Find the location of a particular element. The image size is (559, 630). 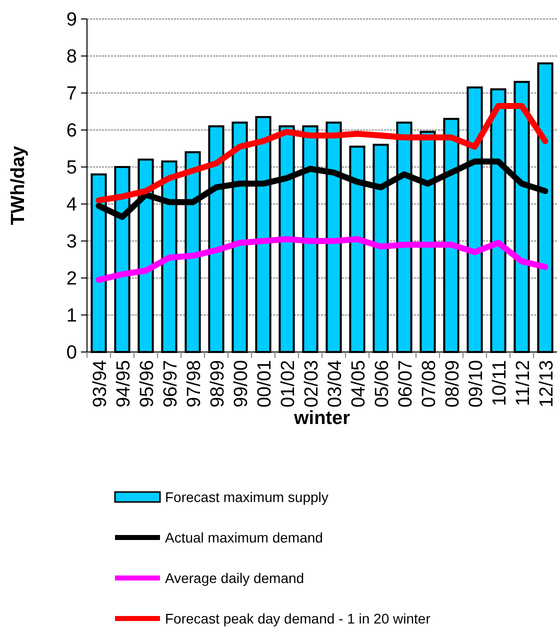

x-tick-label: 01/02 is located at coordinates (288, 384).